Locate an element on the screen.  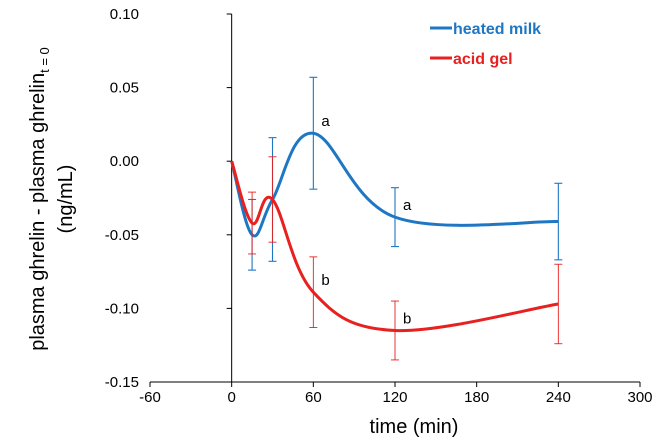
x-tick-label: 300 is located at coordinates (639, 397).